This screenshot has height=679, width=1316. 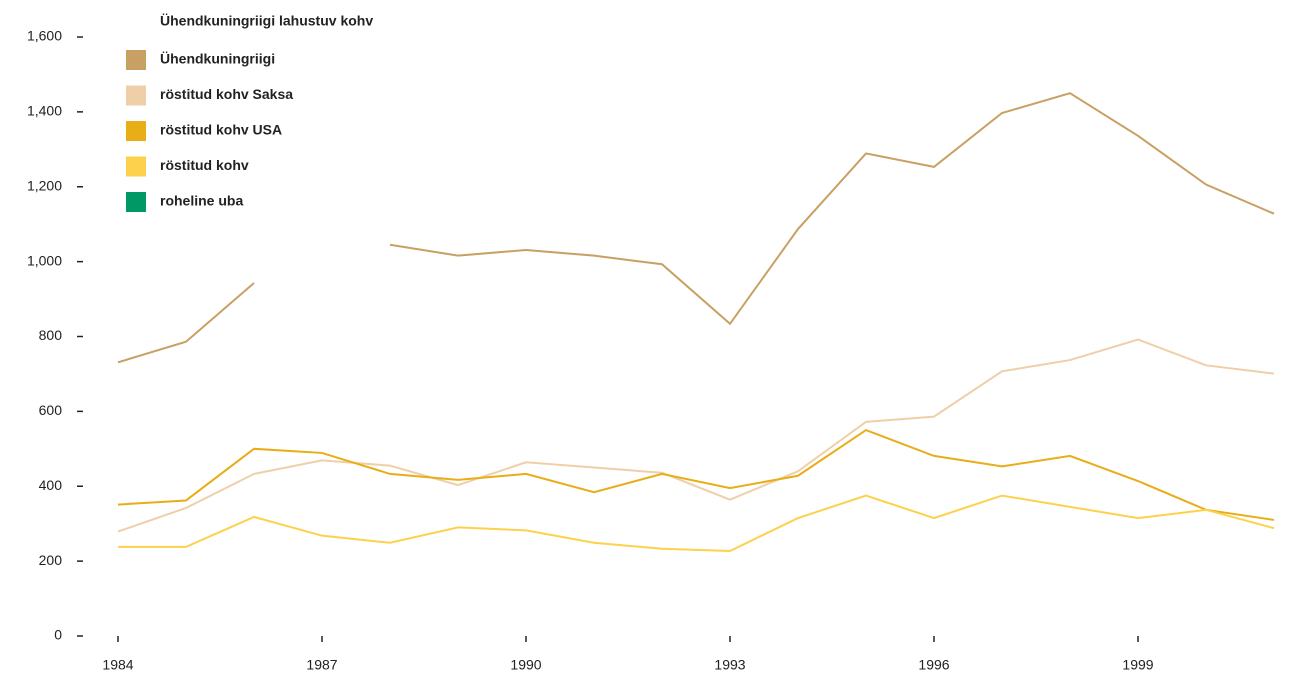 I want to click on legend-label: röstitud kohv, so click(x=204, y=165).